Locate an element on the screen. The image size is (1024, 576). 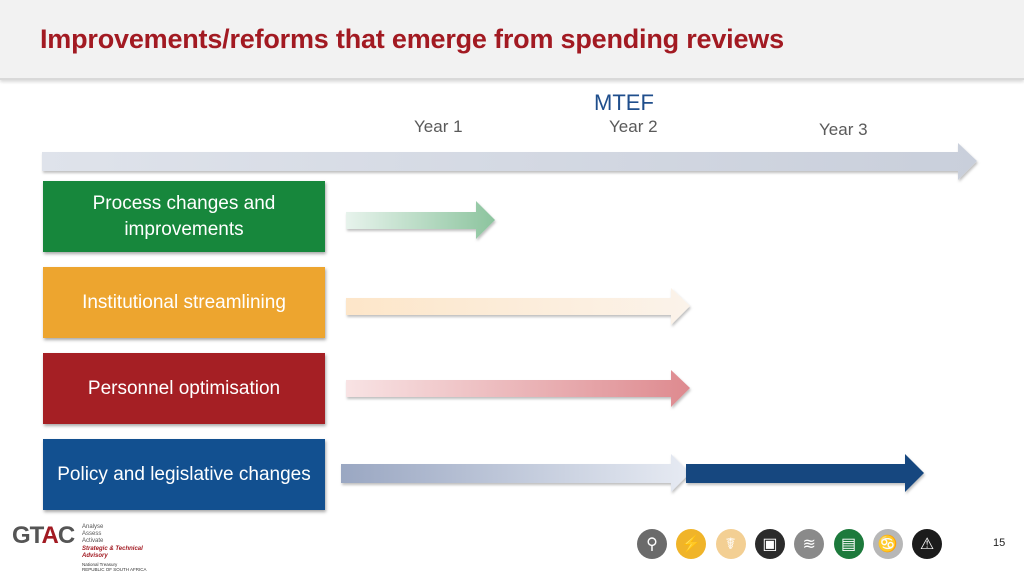
reform-label: Process changes and improvements is located at coordinates (184, 216).